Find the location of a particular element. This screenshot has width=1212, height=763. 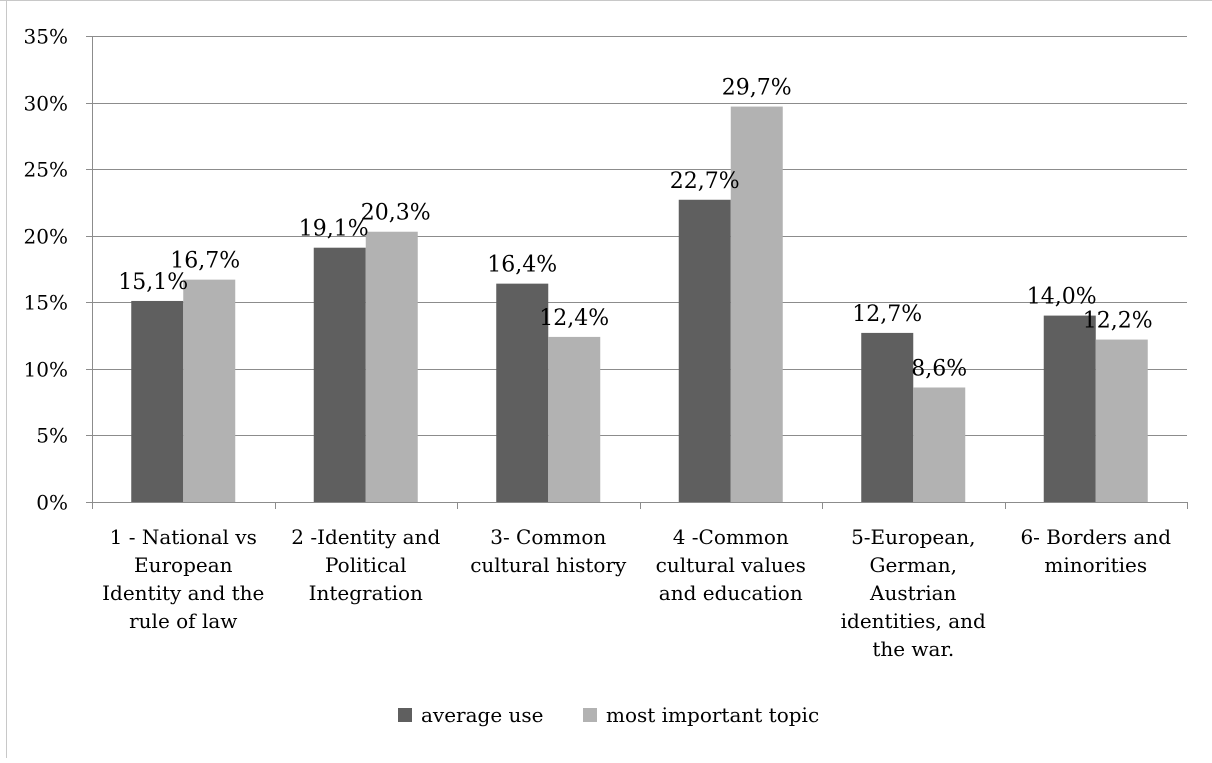

data-label: 16,4% is located at coordinates (522, 265).